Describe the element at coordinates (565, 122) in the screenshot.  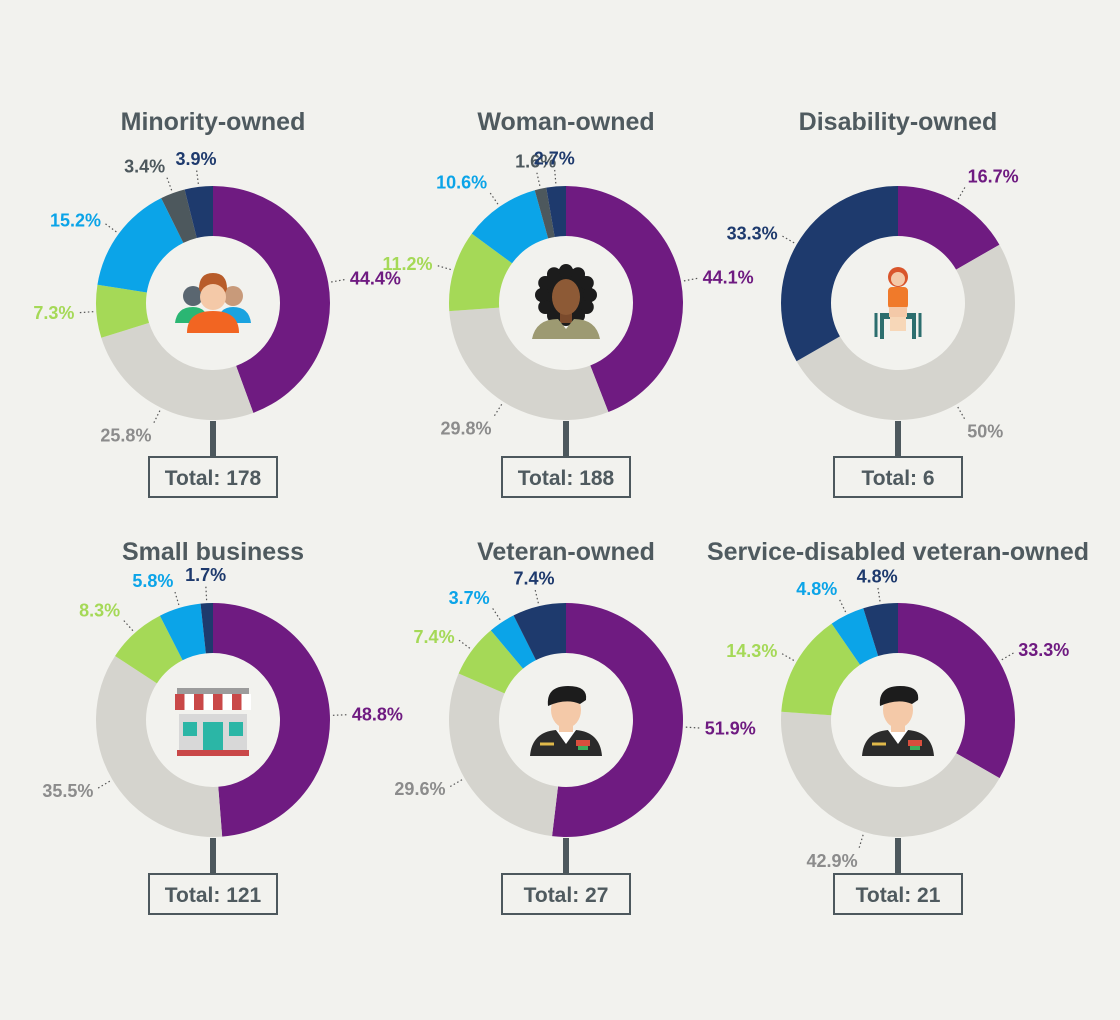
I see `chart-title: Woman-owned` at that location.